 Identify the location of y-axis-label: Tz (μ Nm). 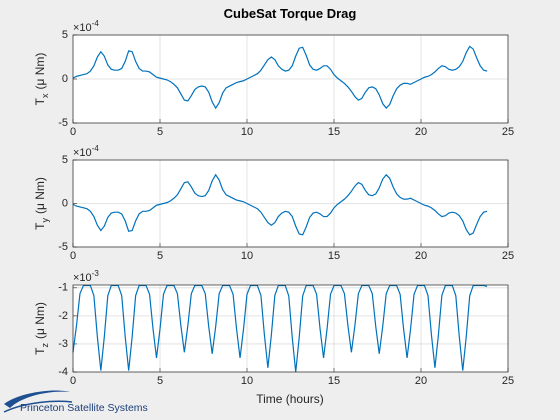
(41, 328).